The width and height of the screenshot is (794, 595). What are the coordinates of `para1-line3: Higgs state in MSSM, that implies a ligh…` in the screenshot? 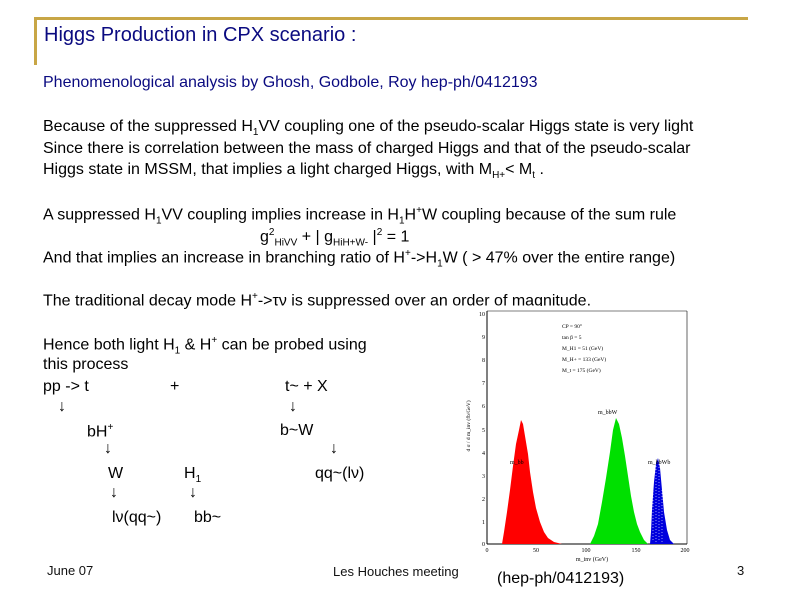 It's located at (293, 171).